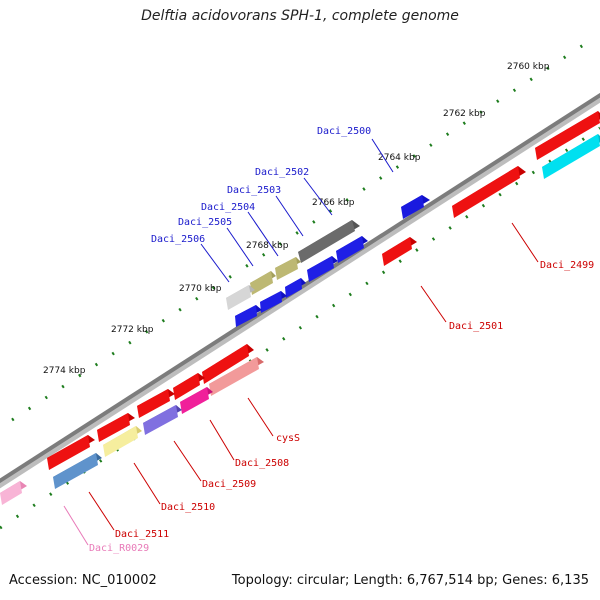 This screenshot has height=600, width=600. What do you see at coordinates (156, 403) in the screenshot?
I see `feature-red-upper-c` at bounding box center [156, 403].